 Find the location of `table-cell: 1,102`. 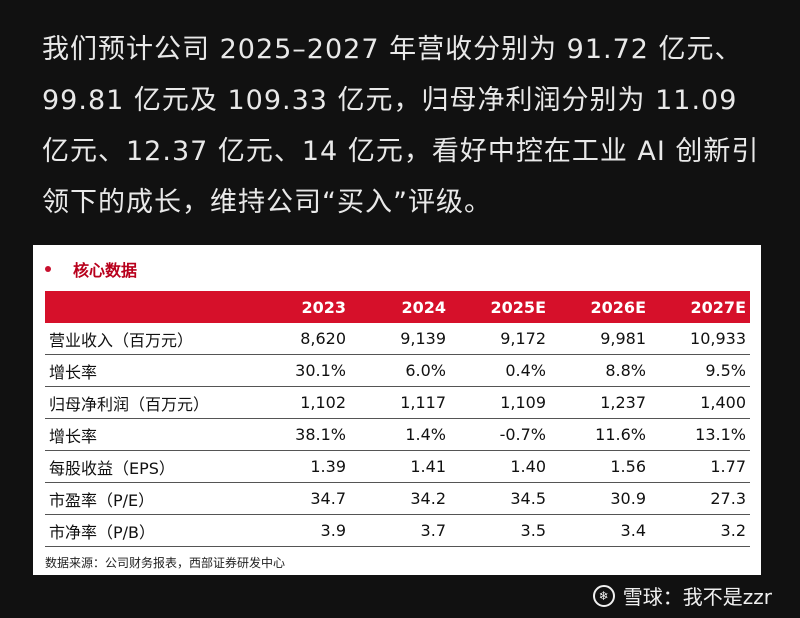

table-cell: 1,102 is located at coordinates (300, 402).